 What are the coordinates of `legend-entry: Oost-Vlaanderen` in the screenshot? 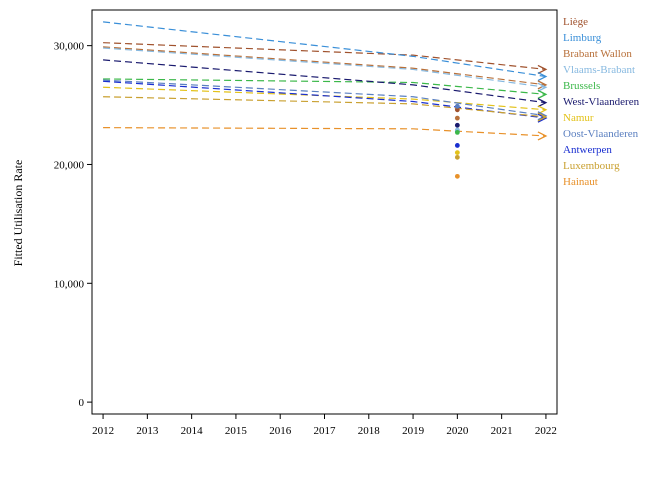 It's located at (601, 134).